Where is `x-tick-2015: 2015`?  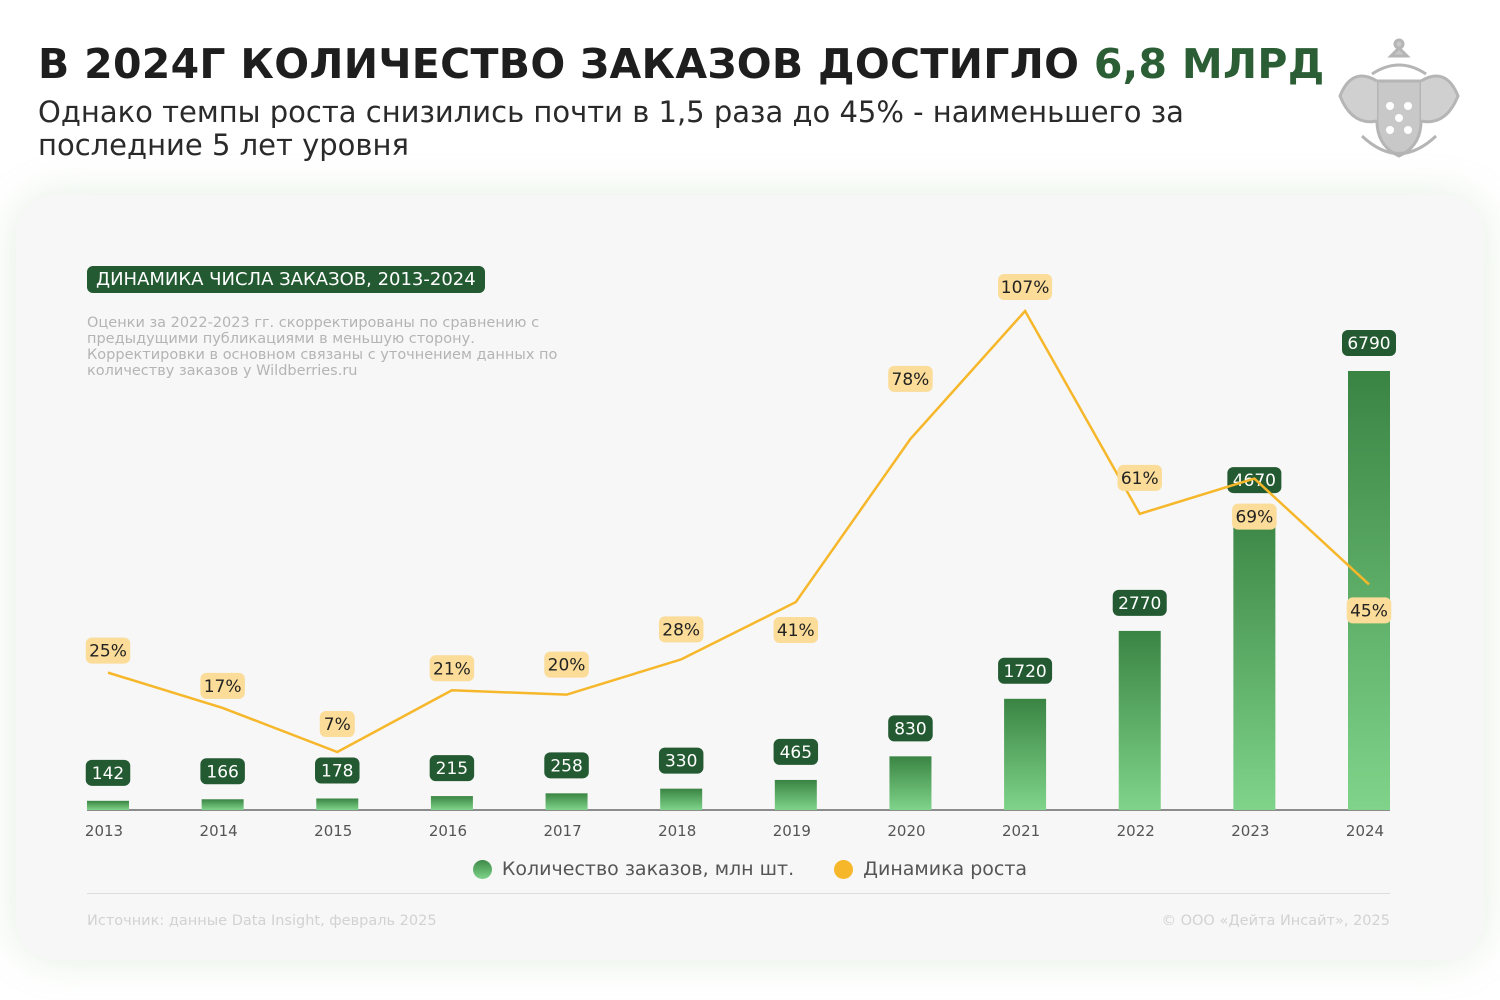 x-tick-2015: 2015 is located at coordinates (333, 831).